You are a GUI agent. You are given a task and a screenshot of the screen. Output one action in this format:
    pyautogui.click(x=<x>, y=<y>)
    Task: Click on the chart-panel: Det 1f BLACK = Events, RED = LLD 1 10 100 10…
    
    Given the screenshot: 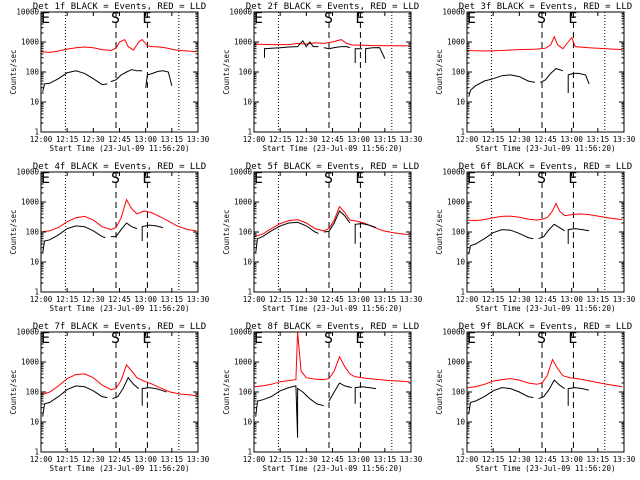 What is the action you would take?
    pyautogui.click(x=109, y=77)
    